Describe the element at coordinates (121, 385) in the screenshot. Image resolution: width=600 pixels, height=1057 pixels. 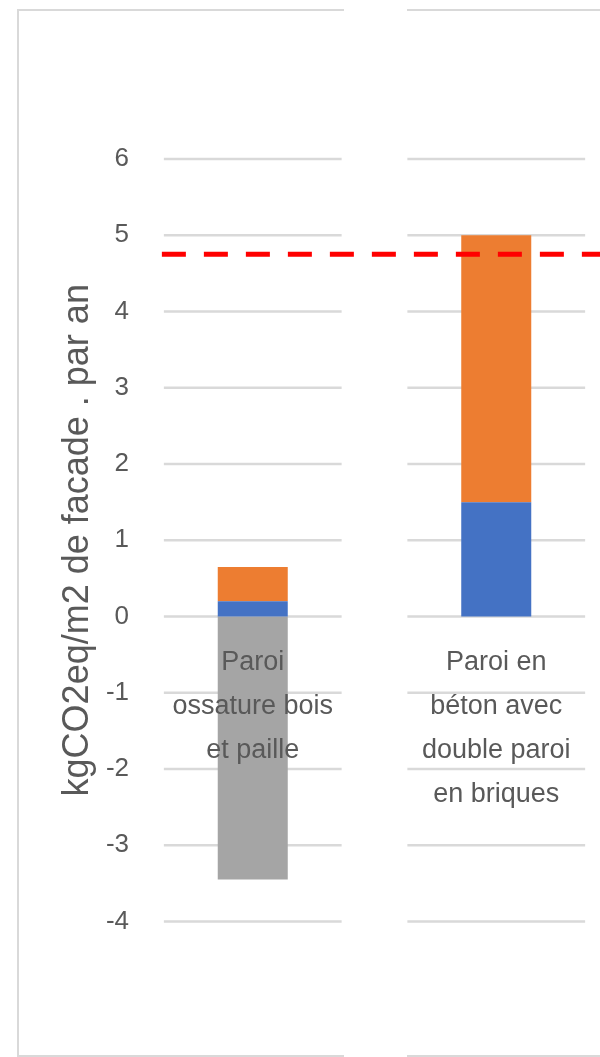
I see `y-tick-label: 3` at that location.